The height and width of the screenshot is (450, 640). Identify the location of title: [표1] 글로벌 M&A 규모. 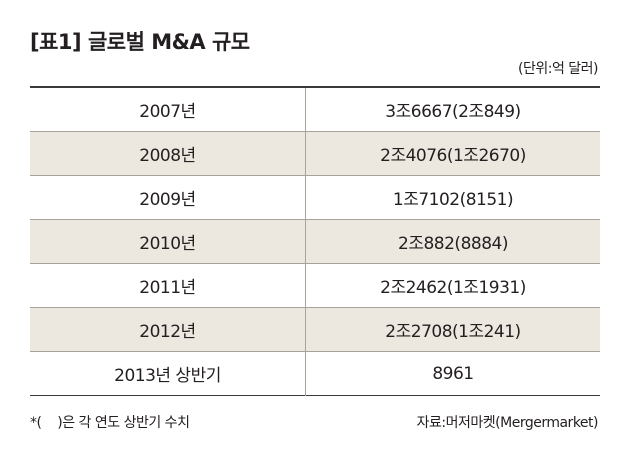
(140, 42).